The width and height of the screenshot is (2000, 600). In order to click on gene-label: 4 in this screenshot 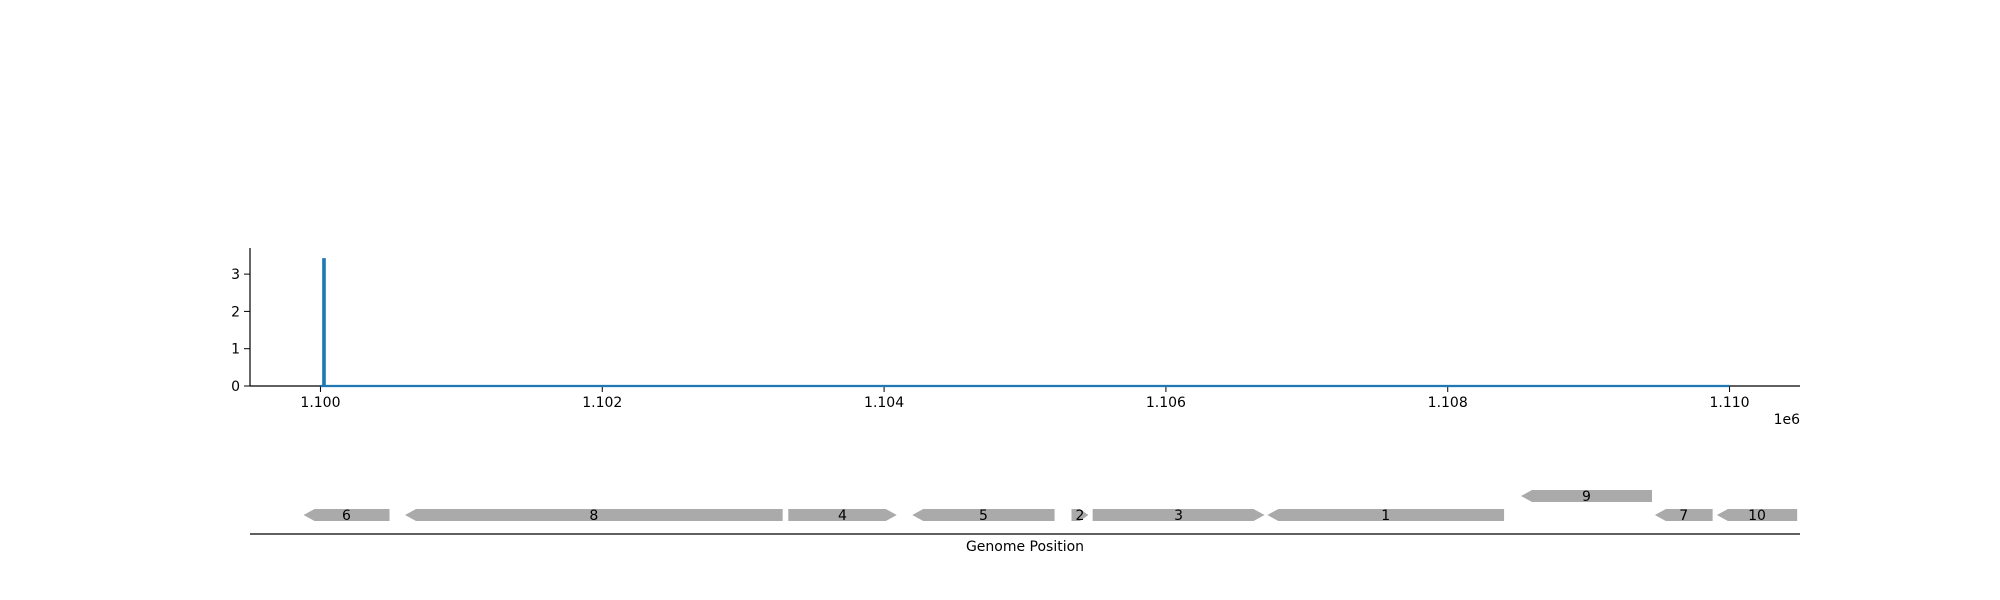, I will do `click(842, 516)`.